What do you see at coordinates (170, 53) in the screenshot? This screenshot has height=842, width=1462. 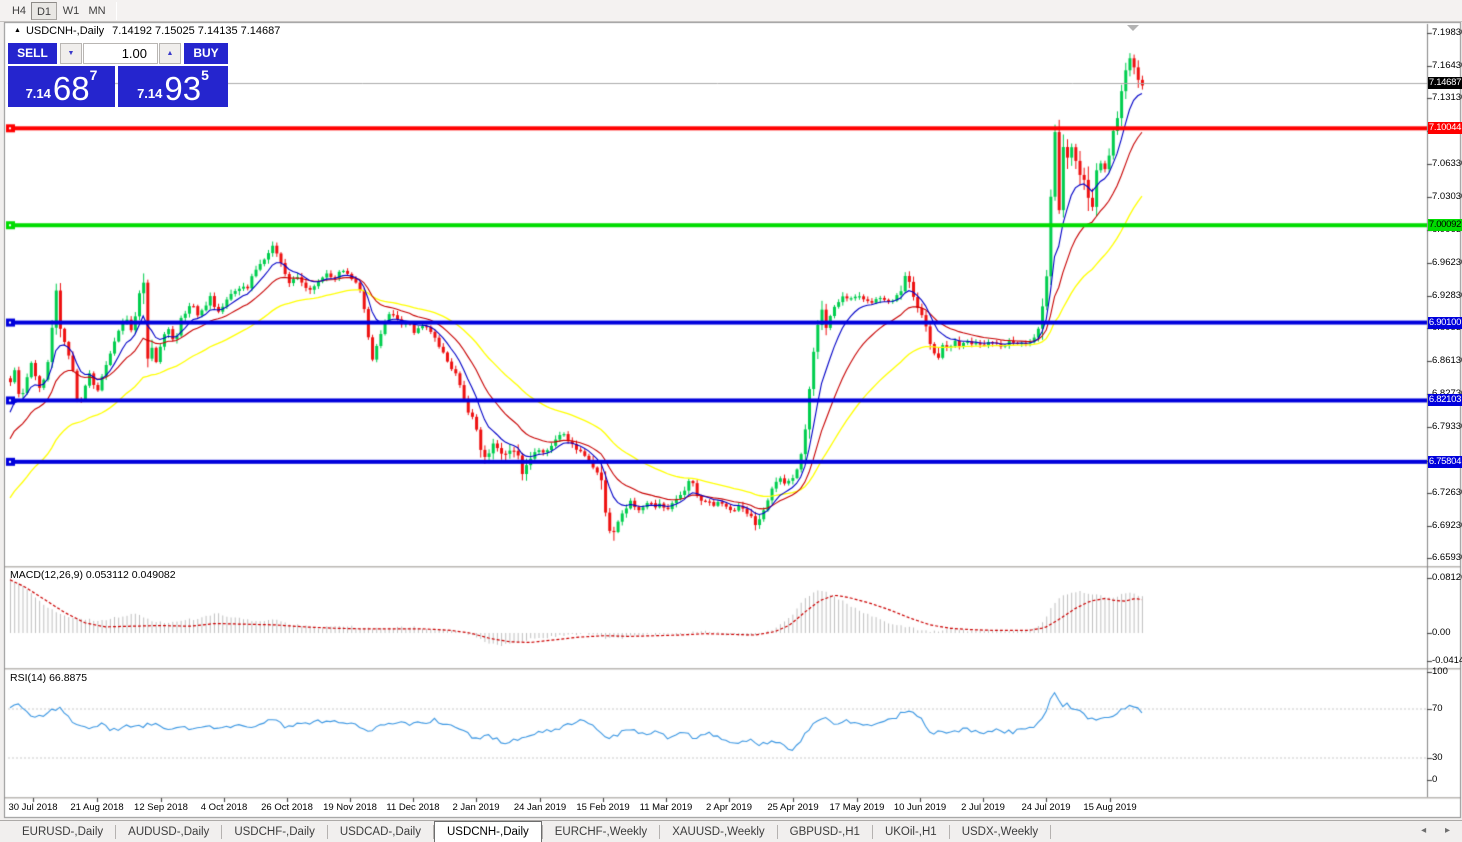 I see `volume-increase-button: ▲` at bounding box center [170, 53].